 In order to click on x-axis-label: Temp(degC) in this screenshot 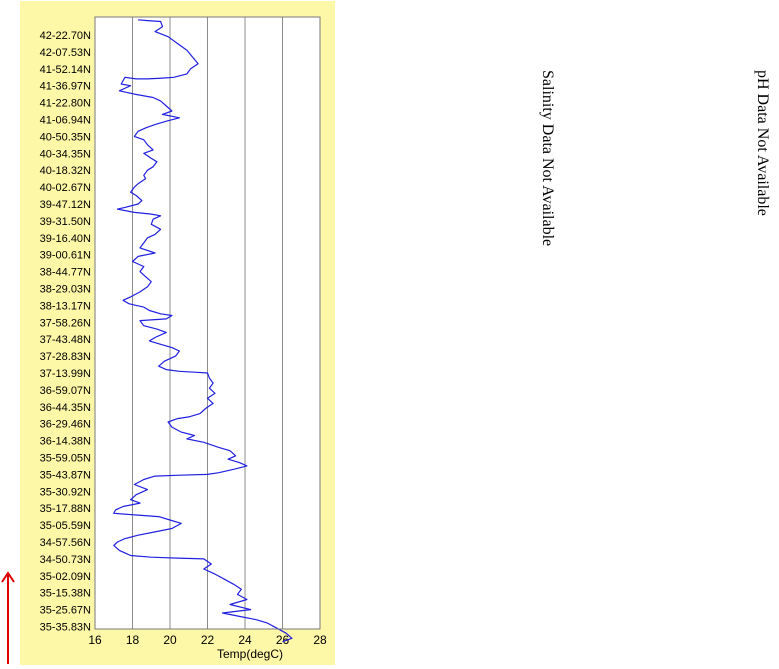, I will do `click(250, 654)`.